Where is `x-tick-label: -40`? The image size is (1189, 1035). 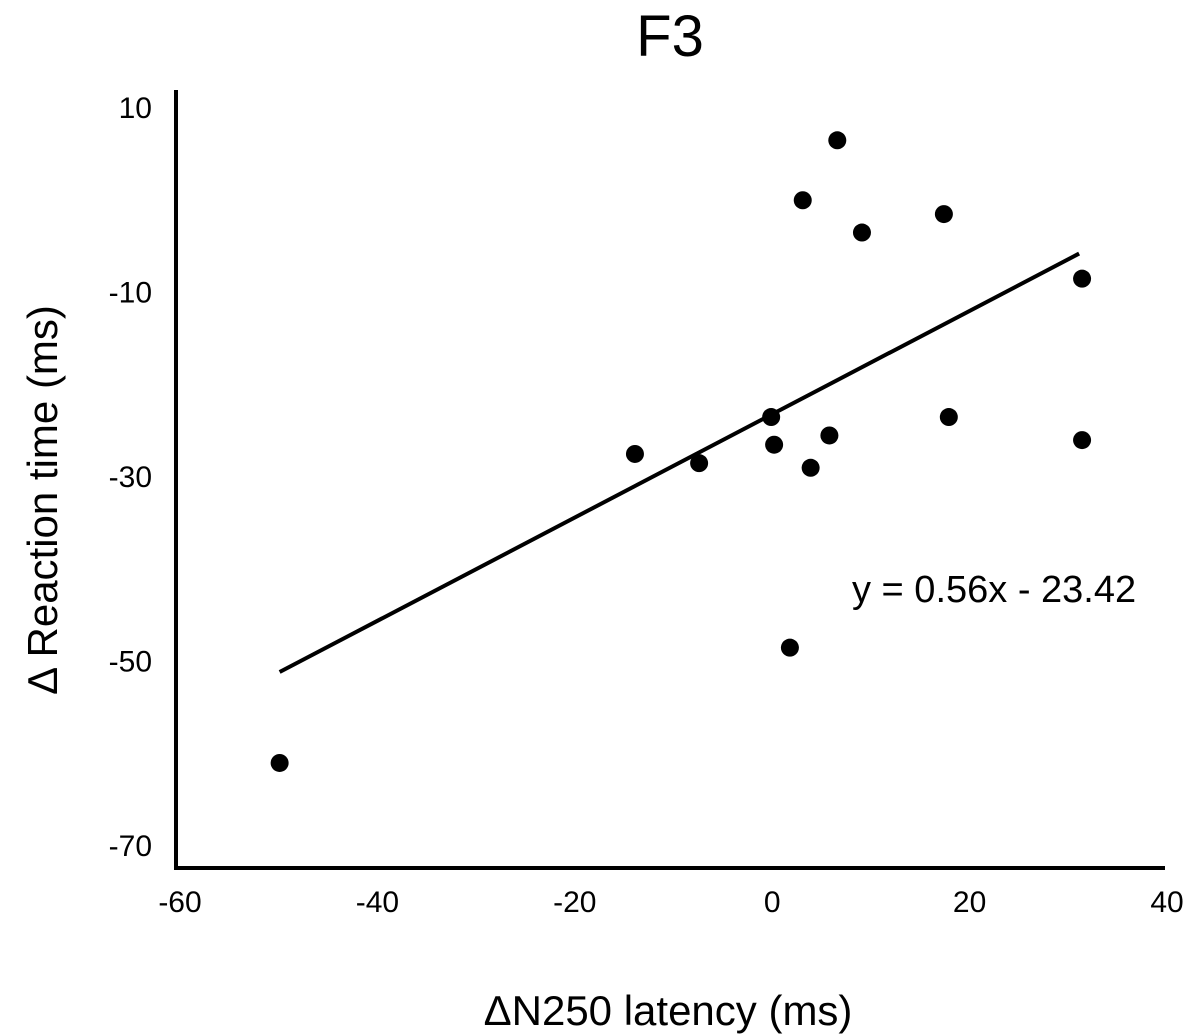
x-tick-label: -40 is located at coordinates (377, 902).